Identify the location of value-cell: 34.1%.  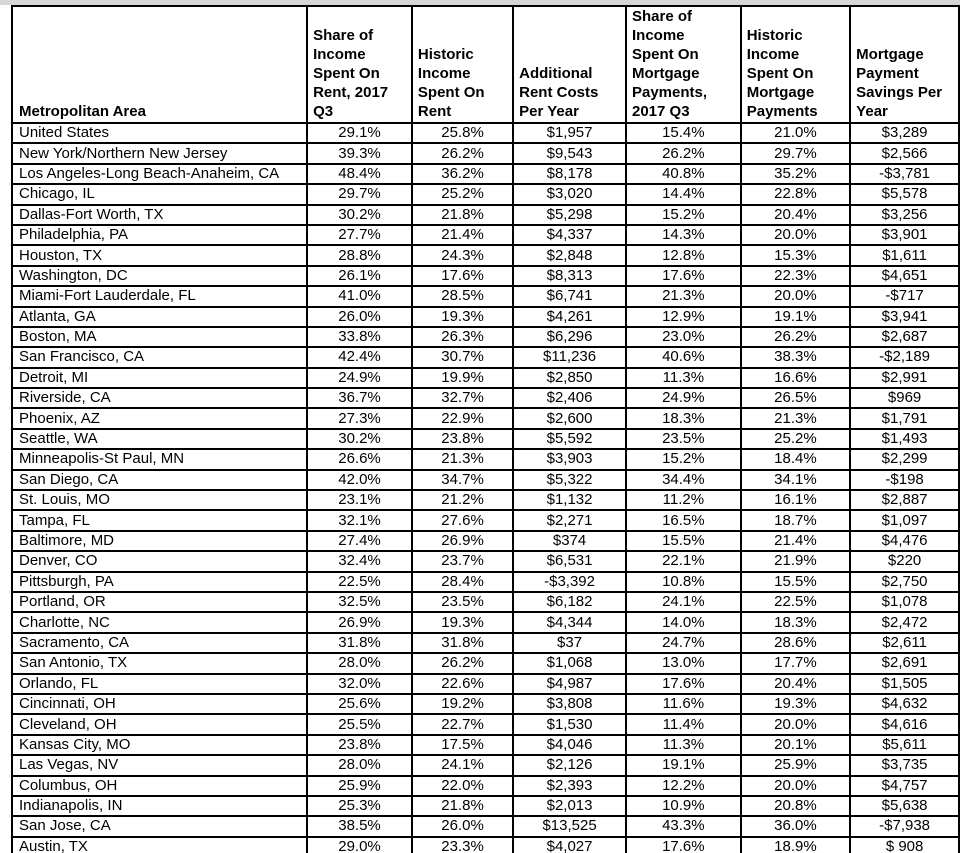
(795, 480).